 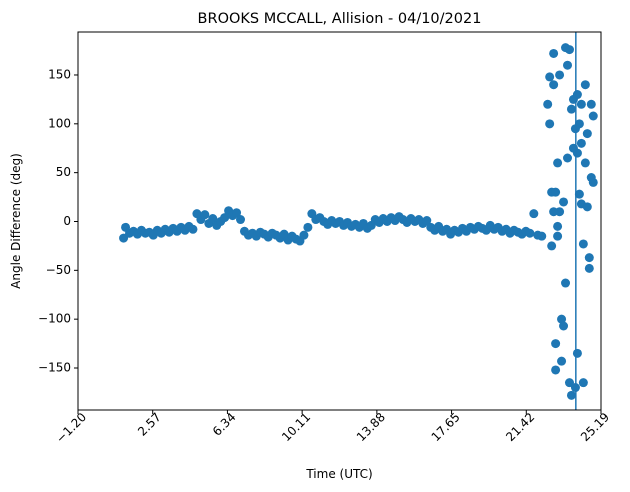 I want to click on x-tick-label: 2.57, so click(x=149, y=424).